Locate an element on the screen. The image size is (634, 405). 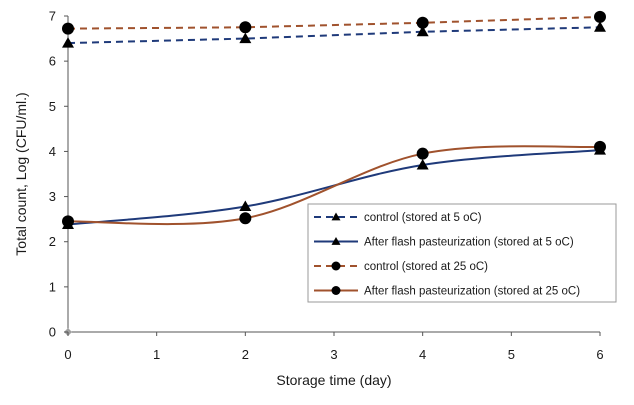
y-tick-label: 7 is located at coordinates (52, 16).